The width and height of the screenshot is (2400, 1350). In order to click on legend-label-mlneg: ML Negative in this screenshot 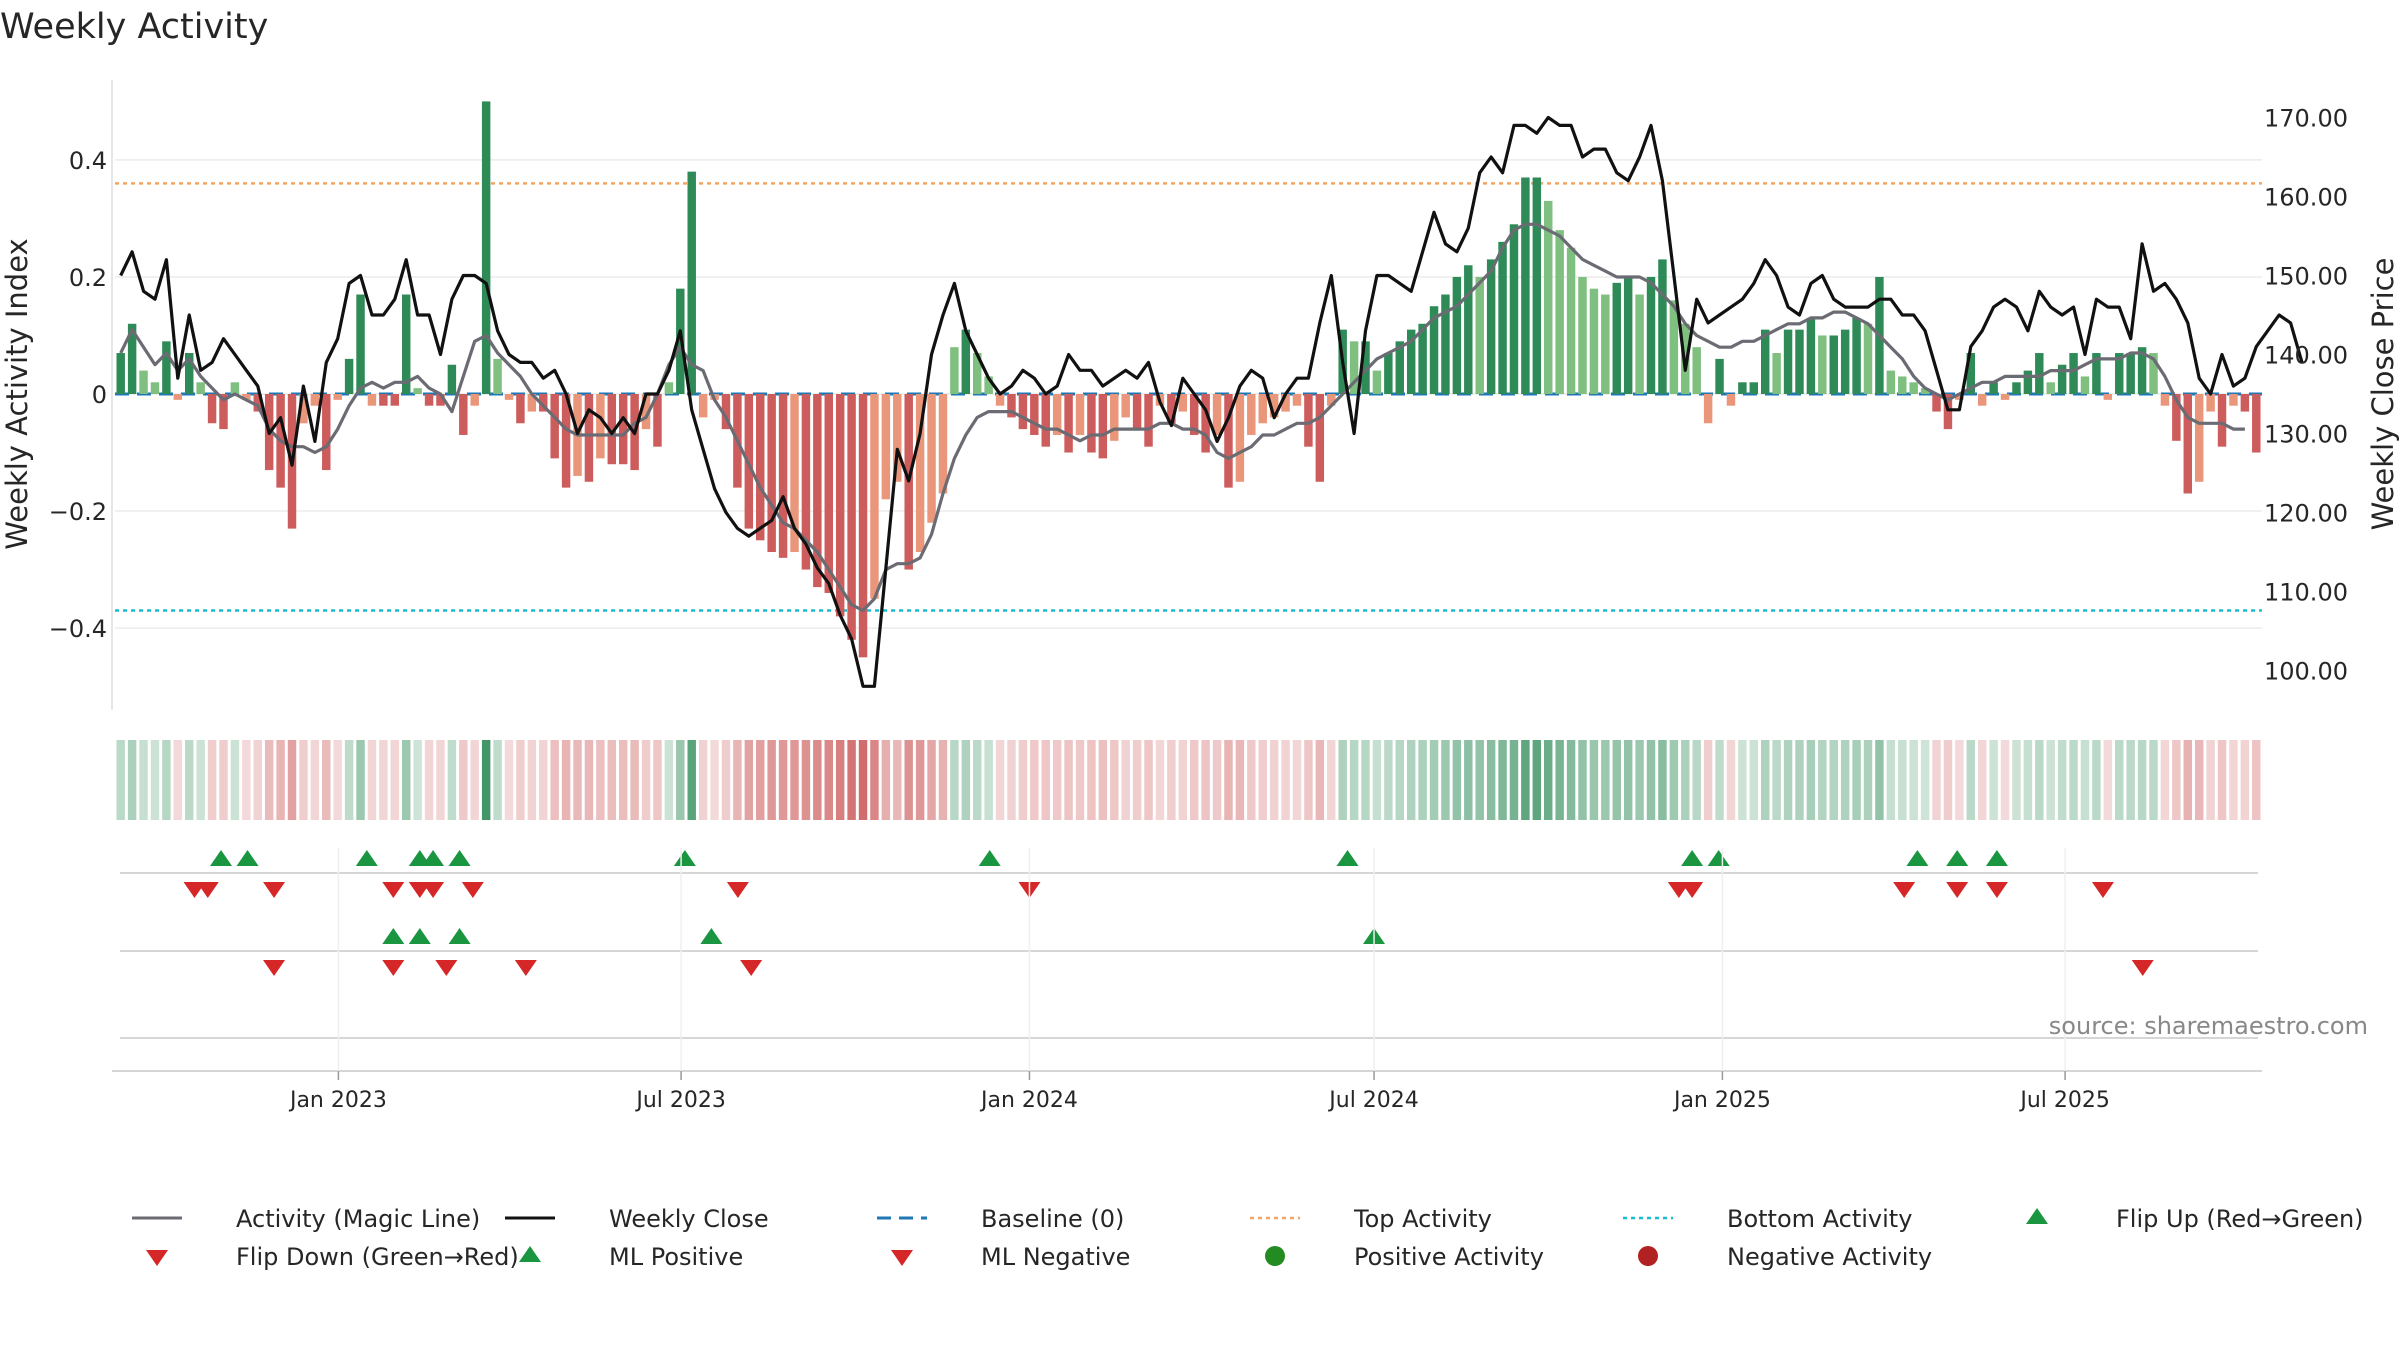, I will do `click(1055, 1257)`.